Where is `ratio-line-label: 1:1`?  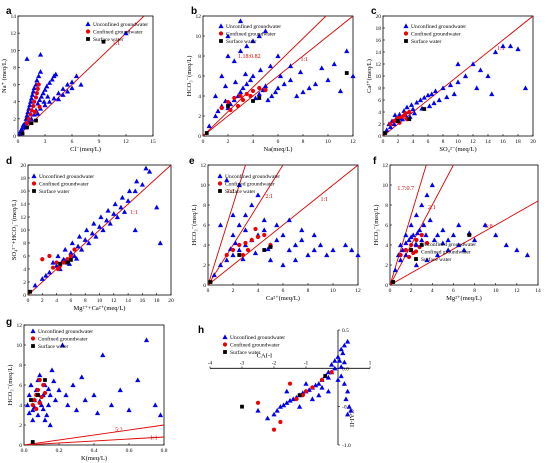
ratio-line-label: 1:1 is located at coordinates (154, 439).